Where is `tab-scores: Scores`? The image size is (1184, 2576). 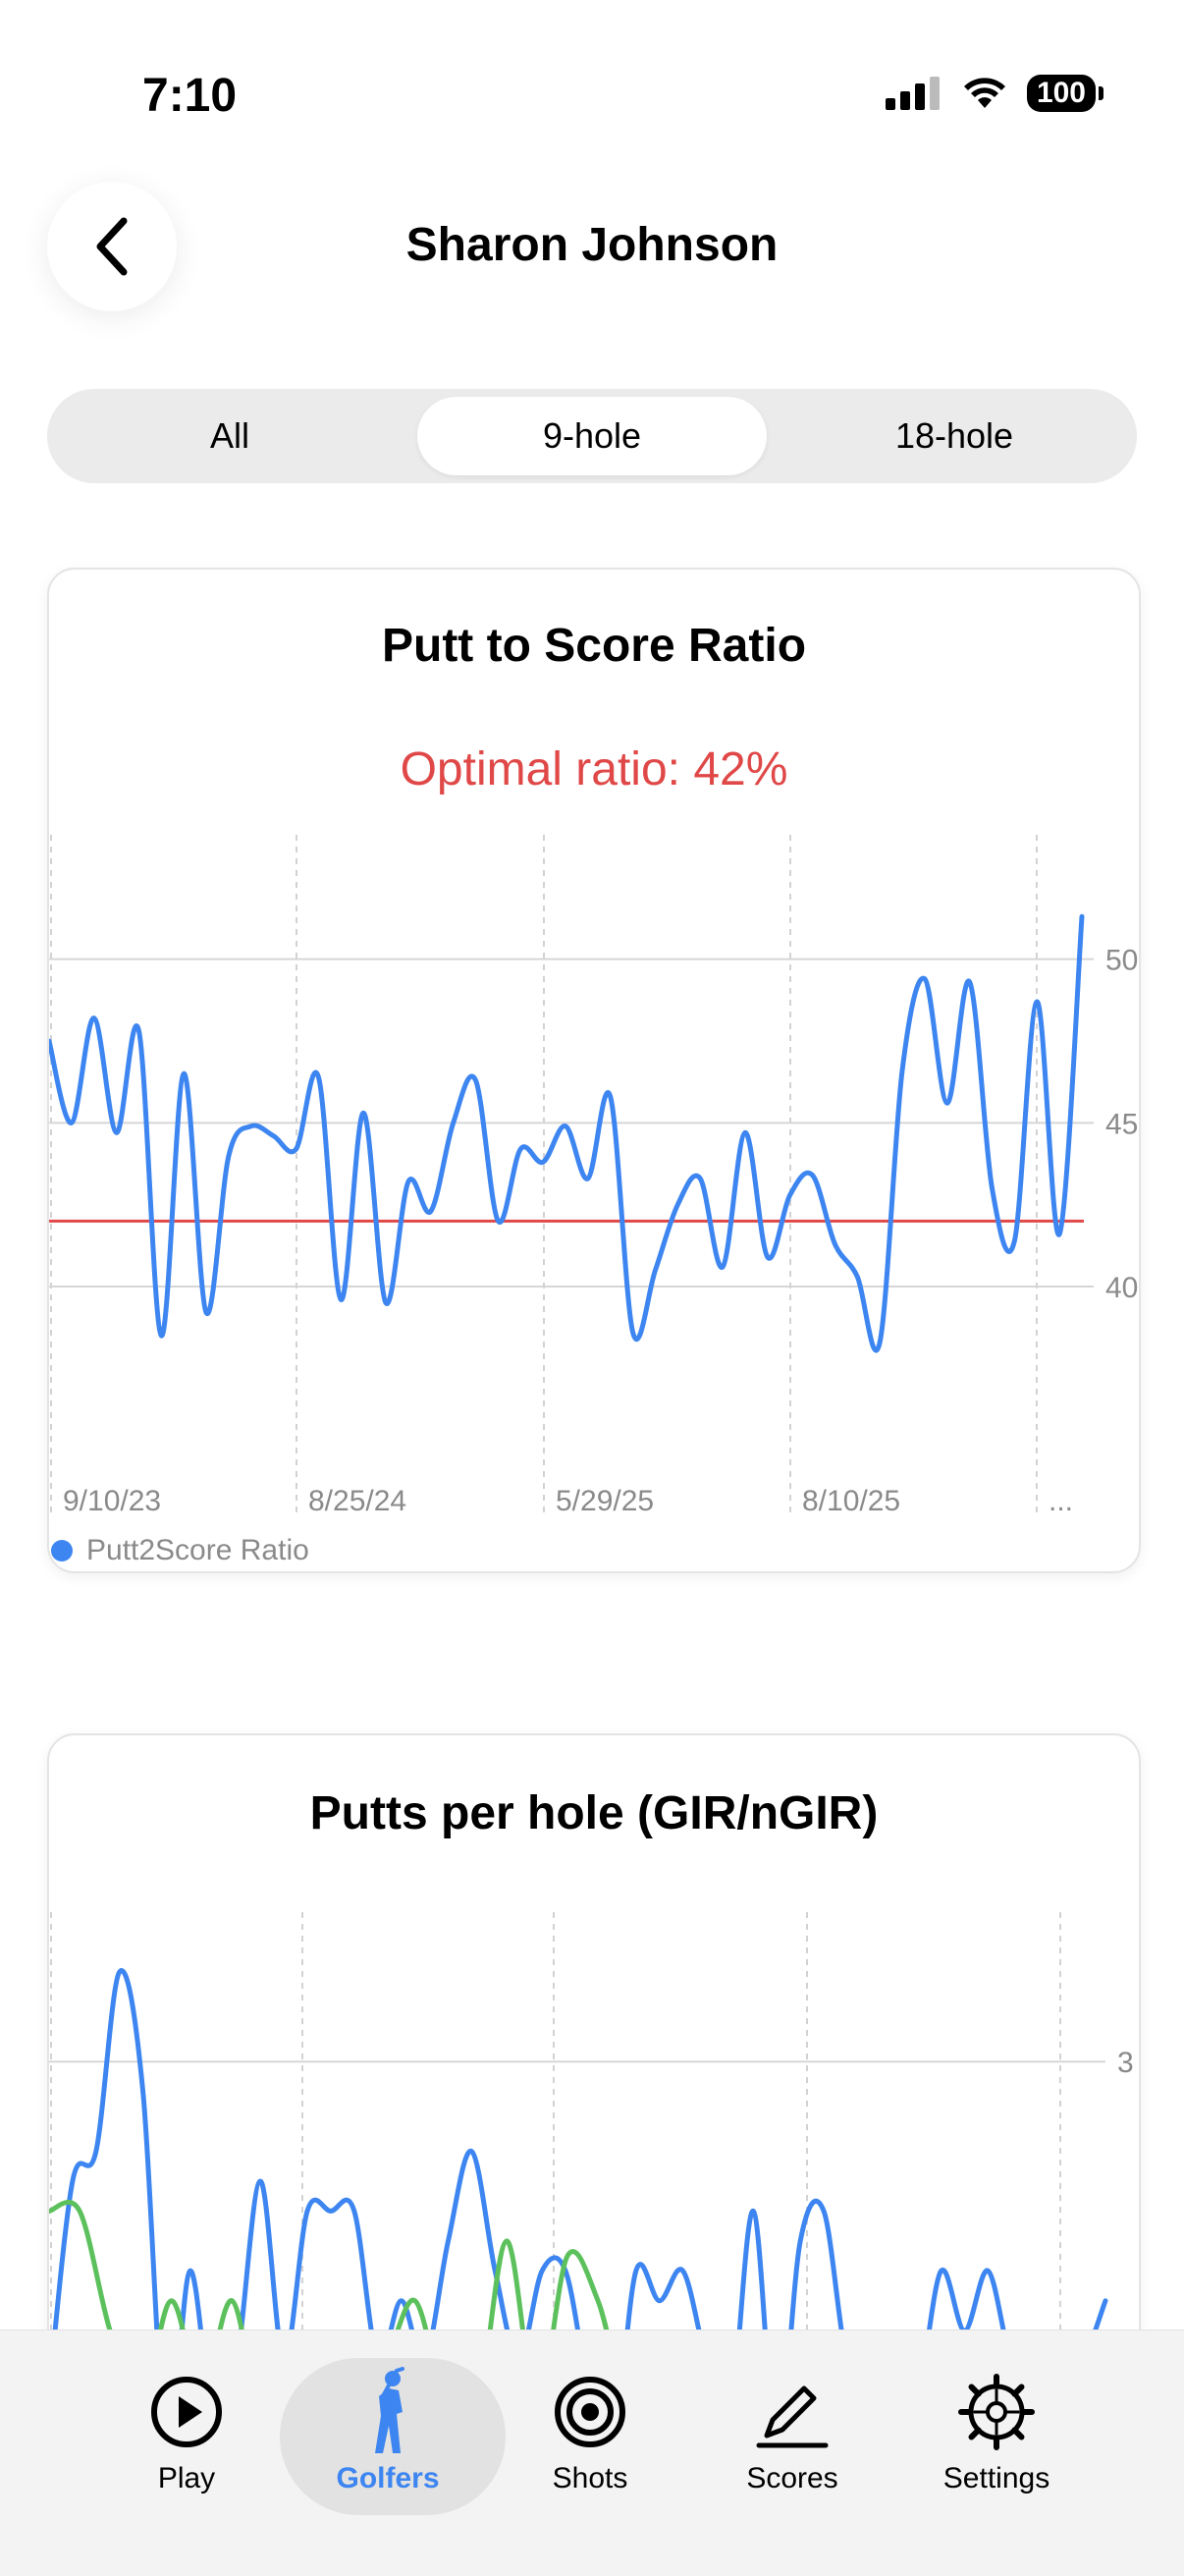
tab-scores: Scores is located at coordinates (792, 2441).